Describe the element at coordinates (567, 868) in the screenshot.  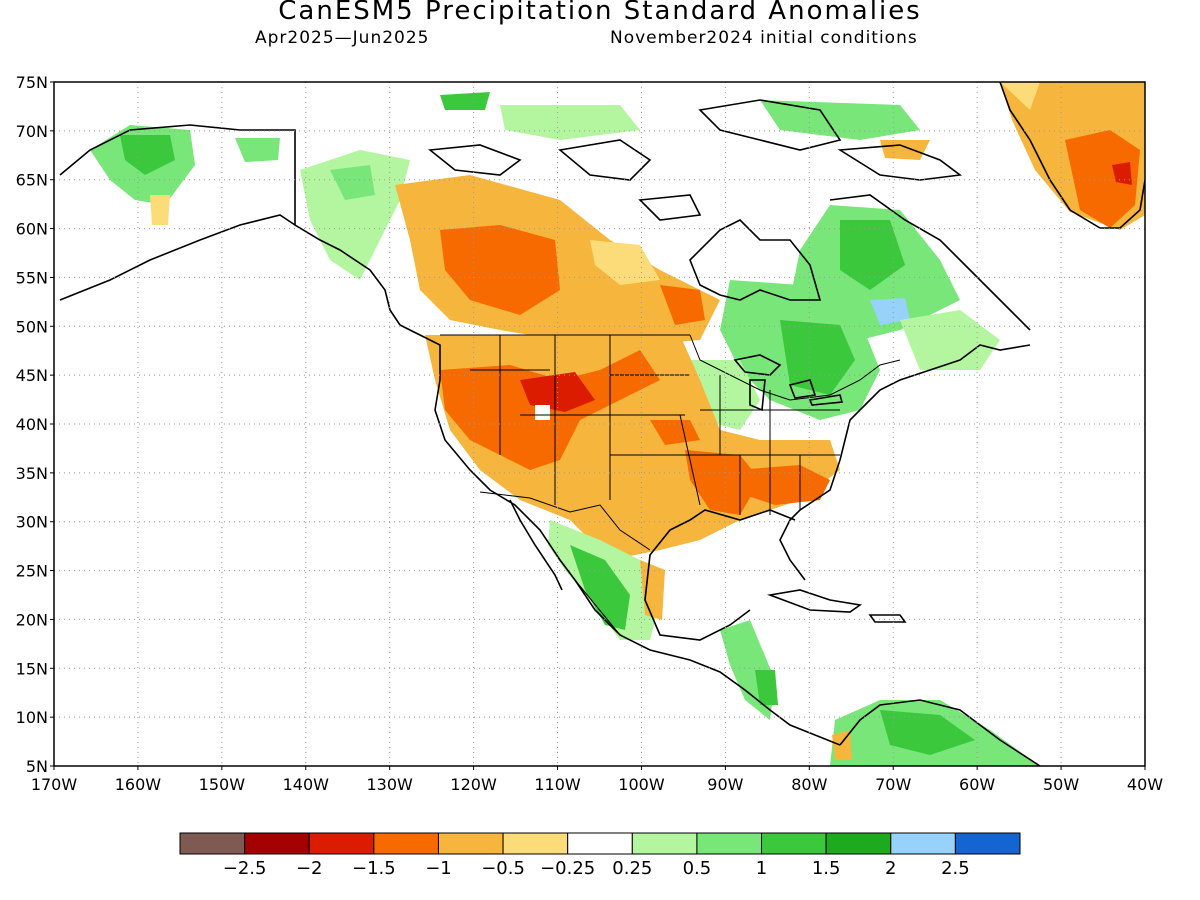
I see `colorbar-label: −0.25` at that location.